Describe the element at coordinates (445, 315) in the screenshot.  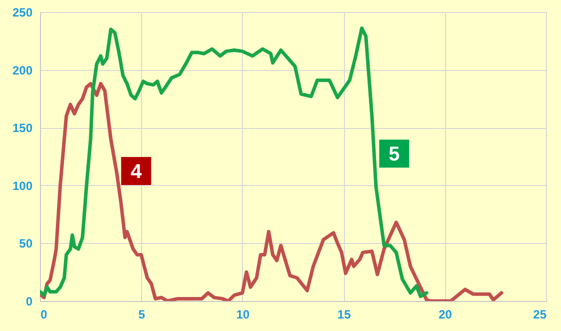
I see `x-tick-label: 20` at that location.